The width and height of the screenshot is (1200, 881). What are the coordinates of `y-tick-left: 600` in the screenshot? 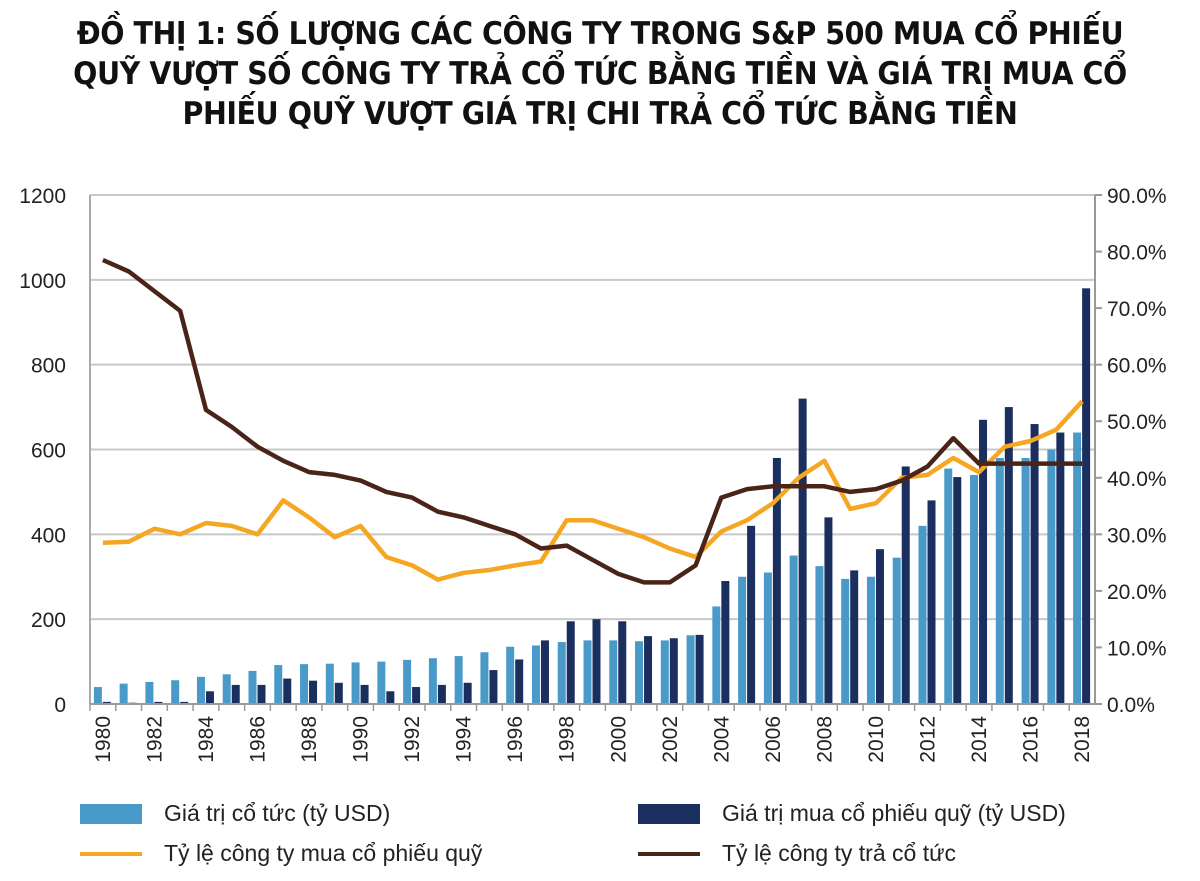 It's located at (48, 451).